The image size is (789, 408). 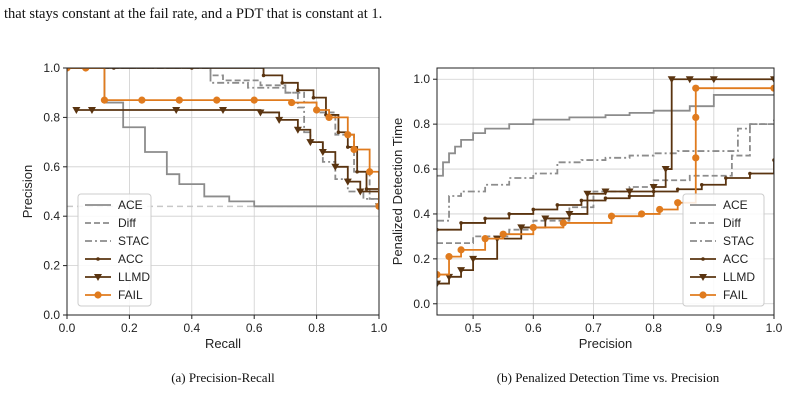 I want to click on legend-label-acc: ACC, so click(x=736, y=259).